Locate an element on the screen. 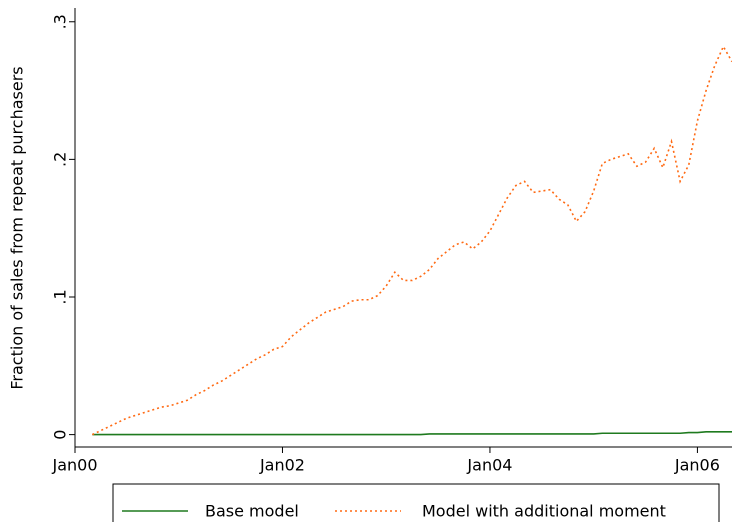 Image resolution: width=732 pixels, height=522 pixels. y-axis-title: Fraction of sales from repeat purchasers is located at coordinates (17, 227).